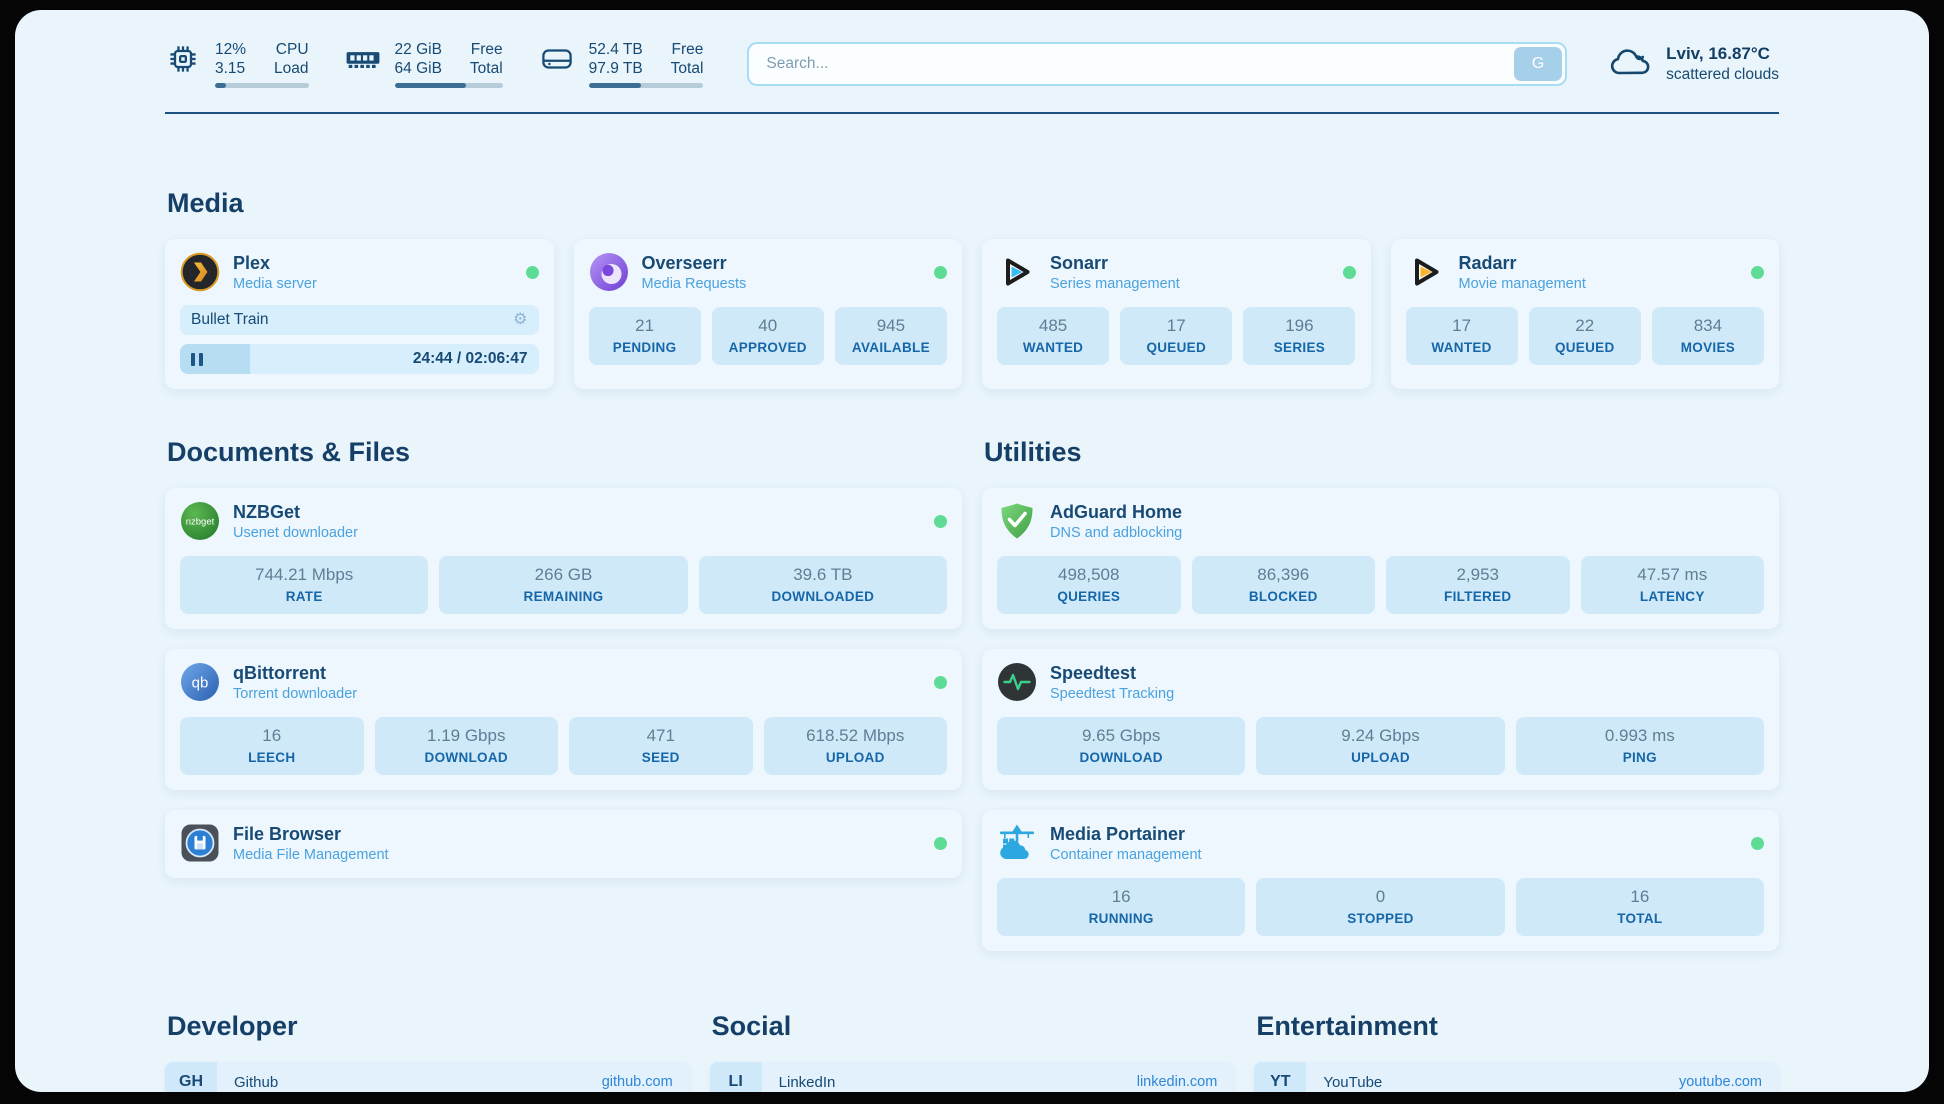 This screenshot has width=1944, height=1104. Describe the element at coordinates (1017, 843) in the screenshot. I see `portainer-icon` at that location.